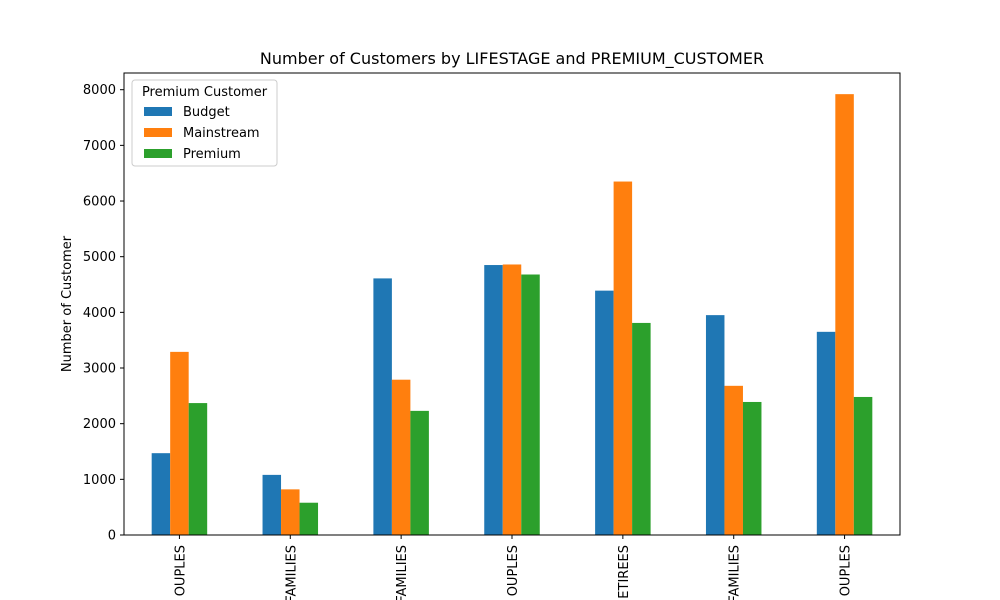 The image size is (1000, 600). Describe the element at coordinates (212, 154) in the screenshot. I see `legend-label-premium: Premium` at that location.